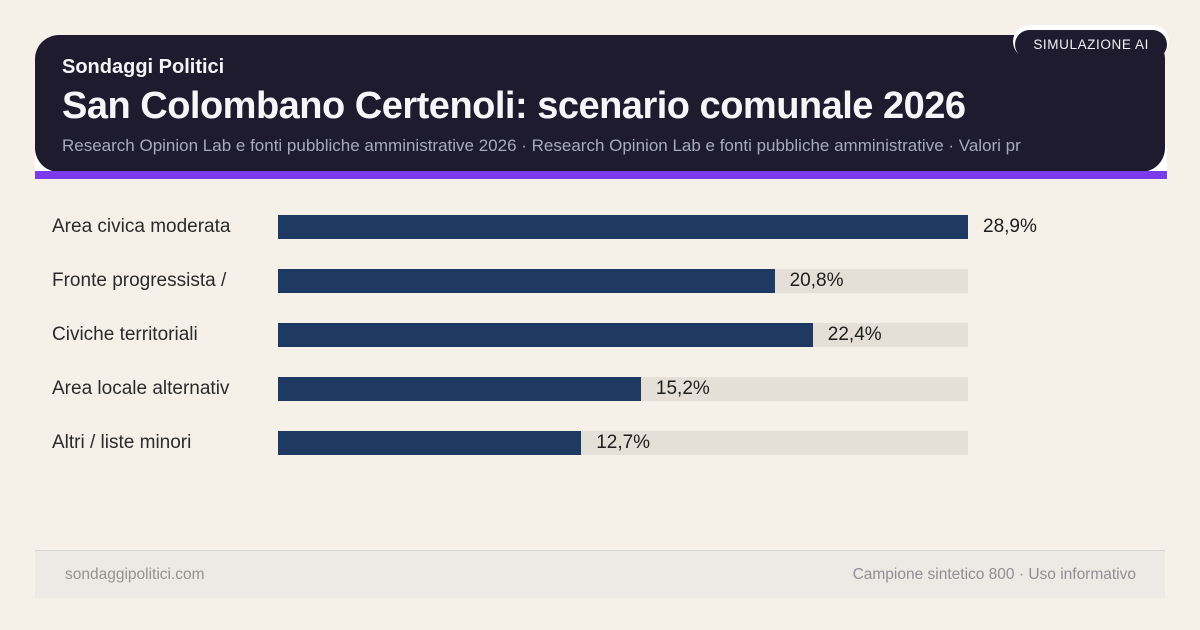 The width and height of the screenshot is (1200, 630). I want to click on footer-domain: sondaggipolitici.com, so click(135, 574).